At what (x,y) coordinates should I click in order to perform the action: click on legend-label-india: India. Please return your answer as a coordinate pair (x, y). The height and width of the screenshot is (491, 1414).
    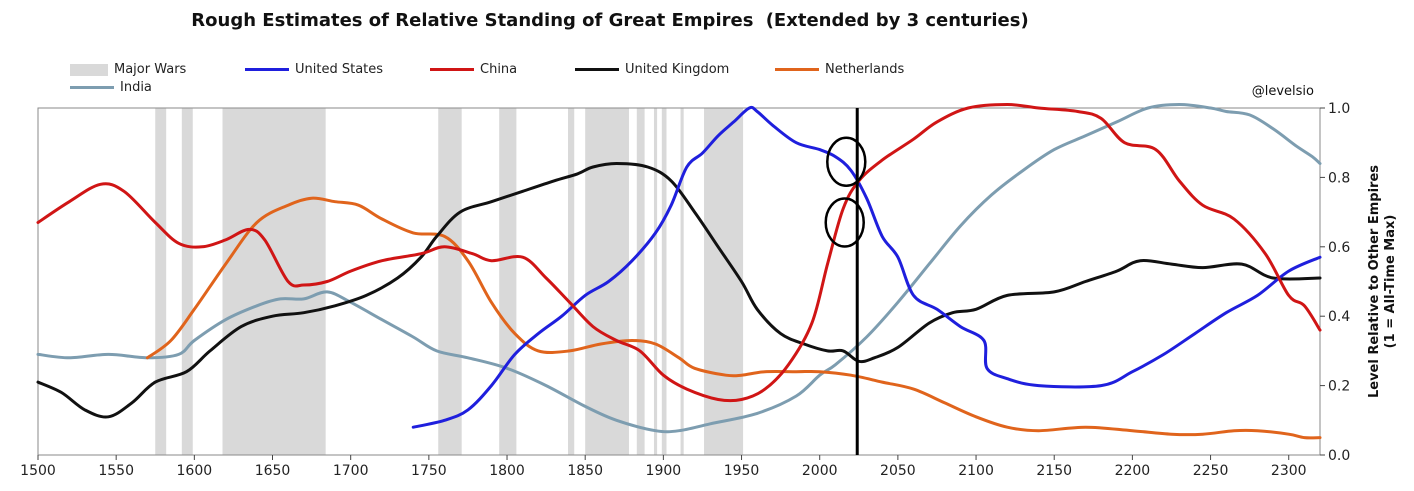
    Looking at the image, I should click on (136, 87).